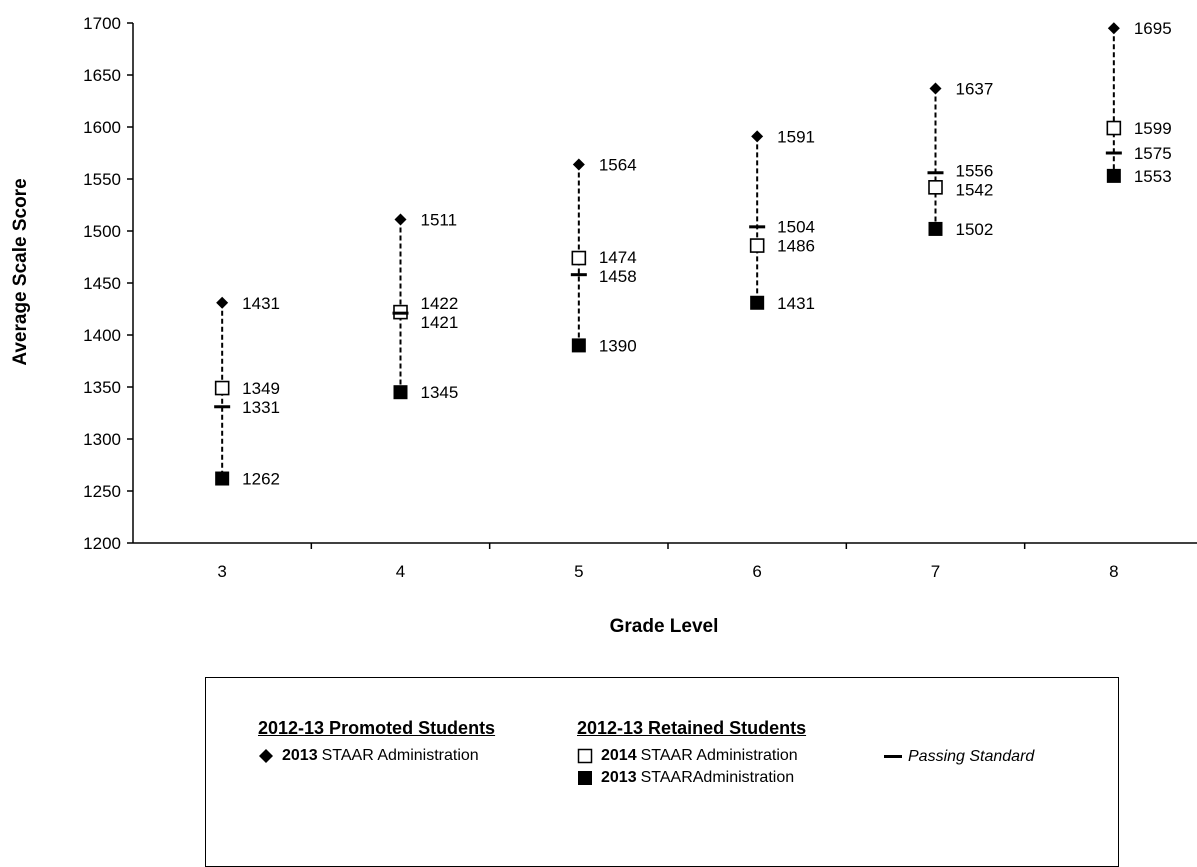 The image size is (1197, 867). Describe the element at coordinates (20, 271) in the screenshot. I see `y-axis-title: Average Scale Score` at that location.